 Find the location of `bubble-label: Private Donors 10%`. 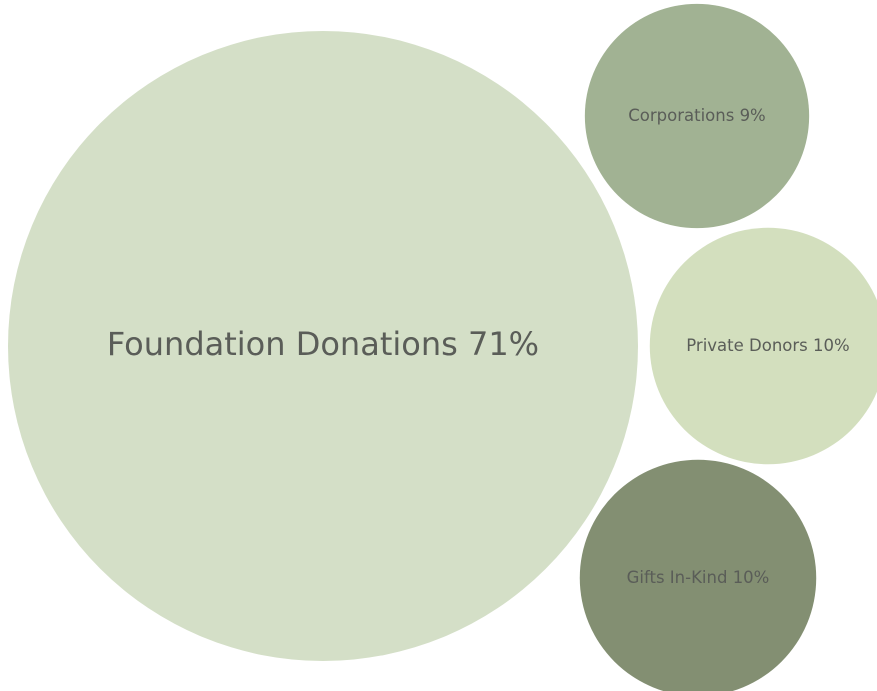

bubble-label: Private Donors 10% is located at coordinates (767, 345).